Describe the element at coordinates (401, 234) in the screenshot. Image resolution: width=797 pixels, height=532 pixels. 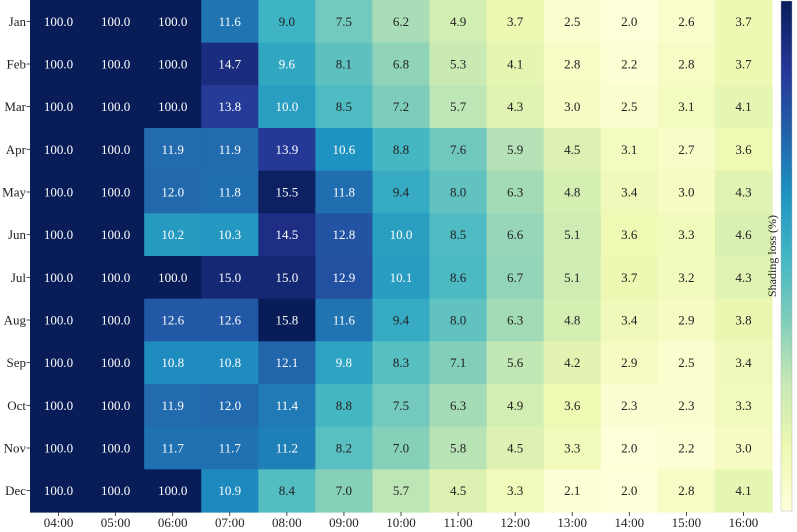
I see `heatmap-cell-label: 10.0` at that location.